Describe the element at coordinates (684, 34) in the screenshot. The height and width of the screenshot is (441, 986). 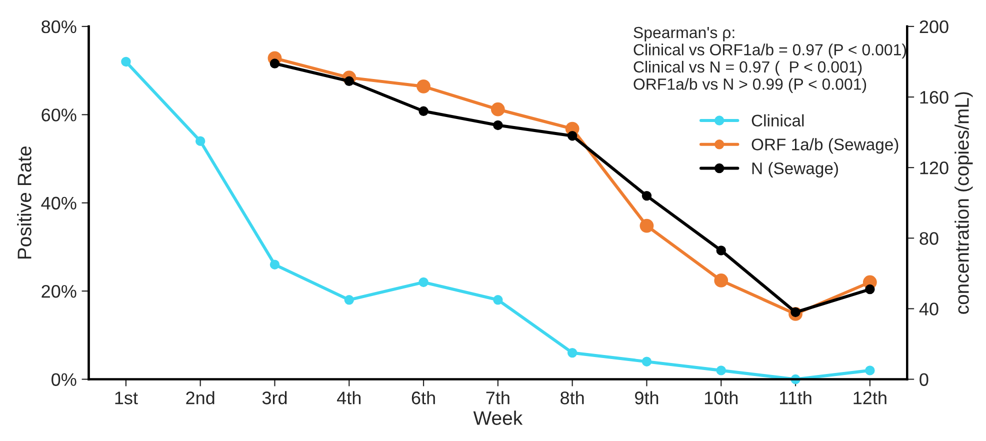
I see `annotation: Spearman's ρ:` at that location.